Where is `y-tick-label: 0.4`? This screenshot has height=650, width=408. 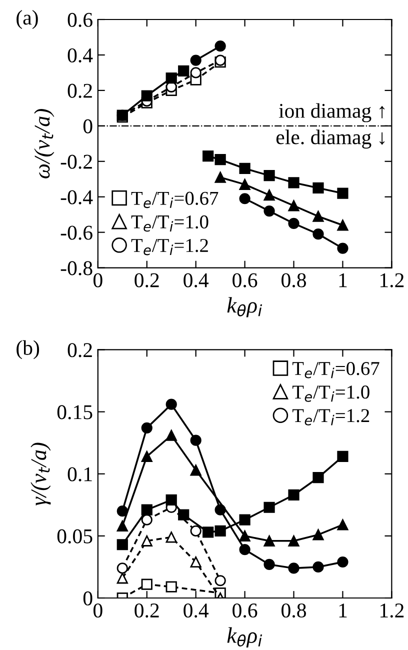 y-tick-label: 0.4 is located at coordinates (80, 55).